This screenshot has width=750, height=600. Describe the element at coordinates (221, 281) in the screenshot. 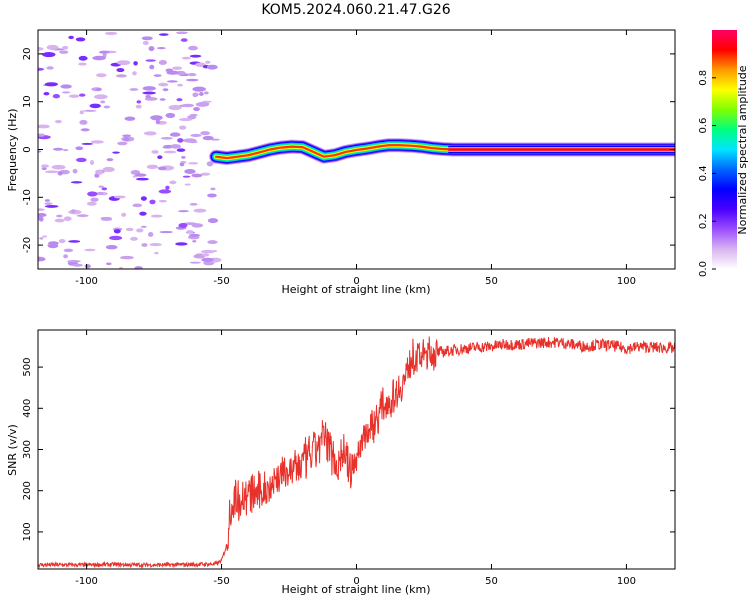

I see `spectrogram-xtick-label: -50` at that location.